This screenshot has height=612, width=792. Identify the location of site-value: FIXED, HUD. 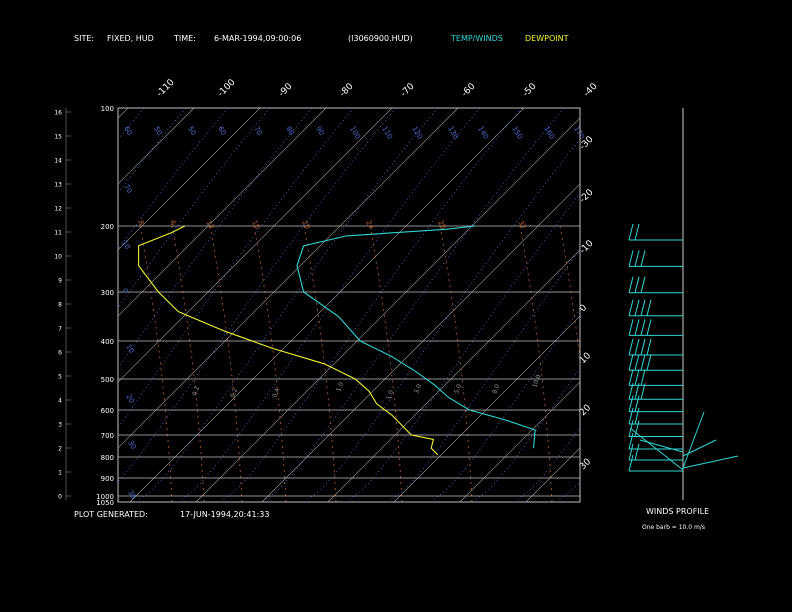
(130, 38).